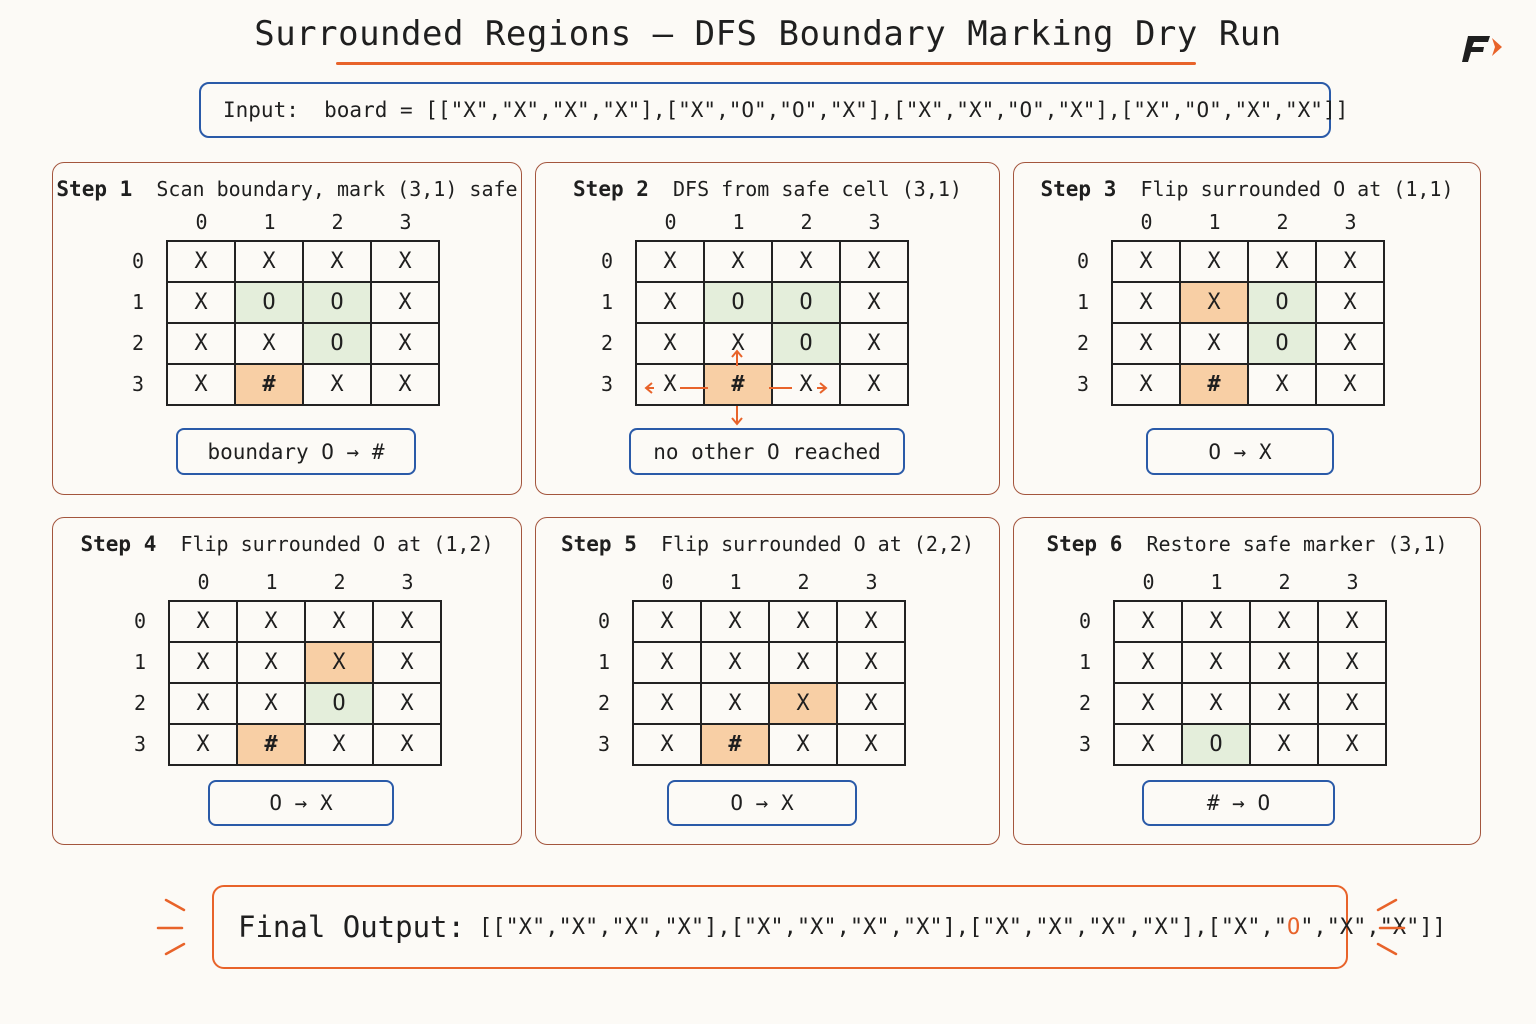 The width and height of the screenshot is (1536, 1024). What do you see at coordinates (766, 63) in the screenshot?
I see `title-underline` at bounding box center [766, 63].